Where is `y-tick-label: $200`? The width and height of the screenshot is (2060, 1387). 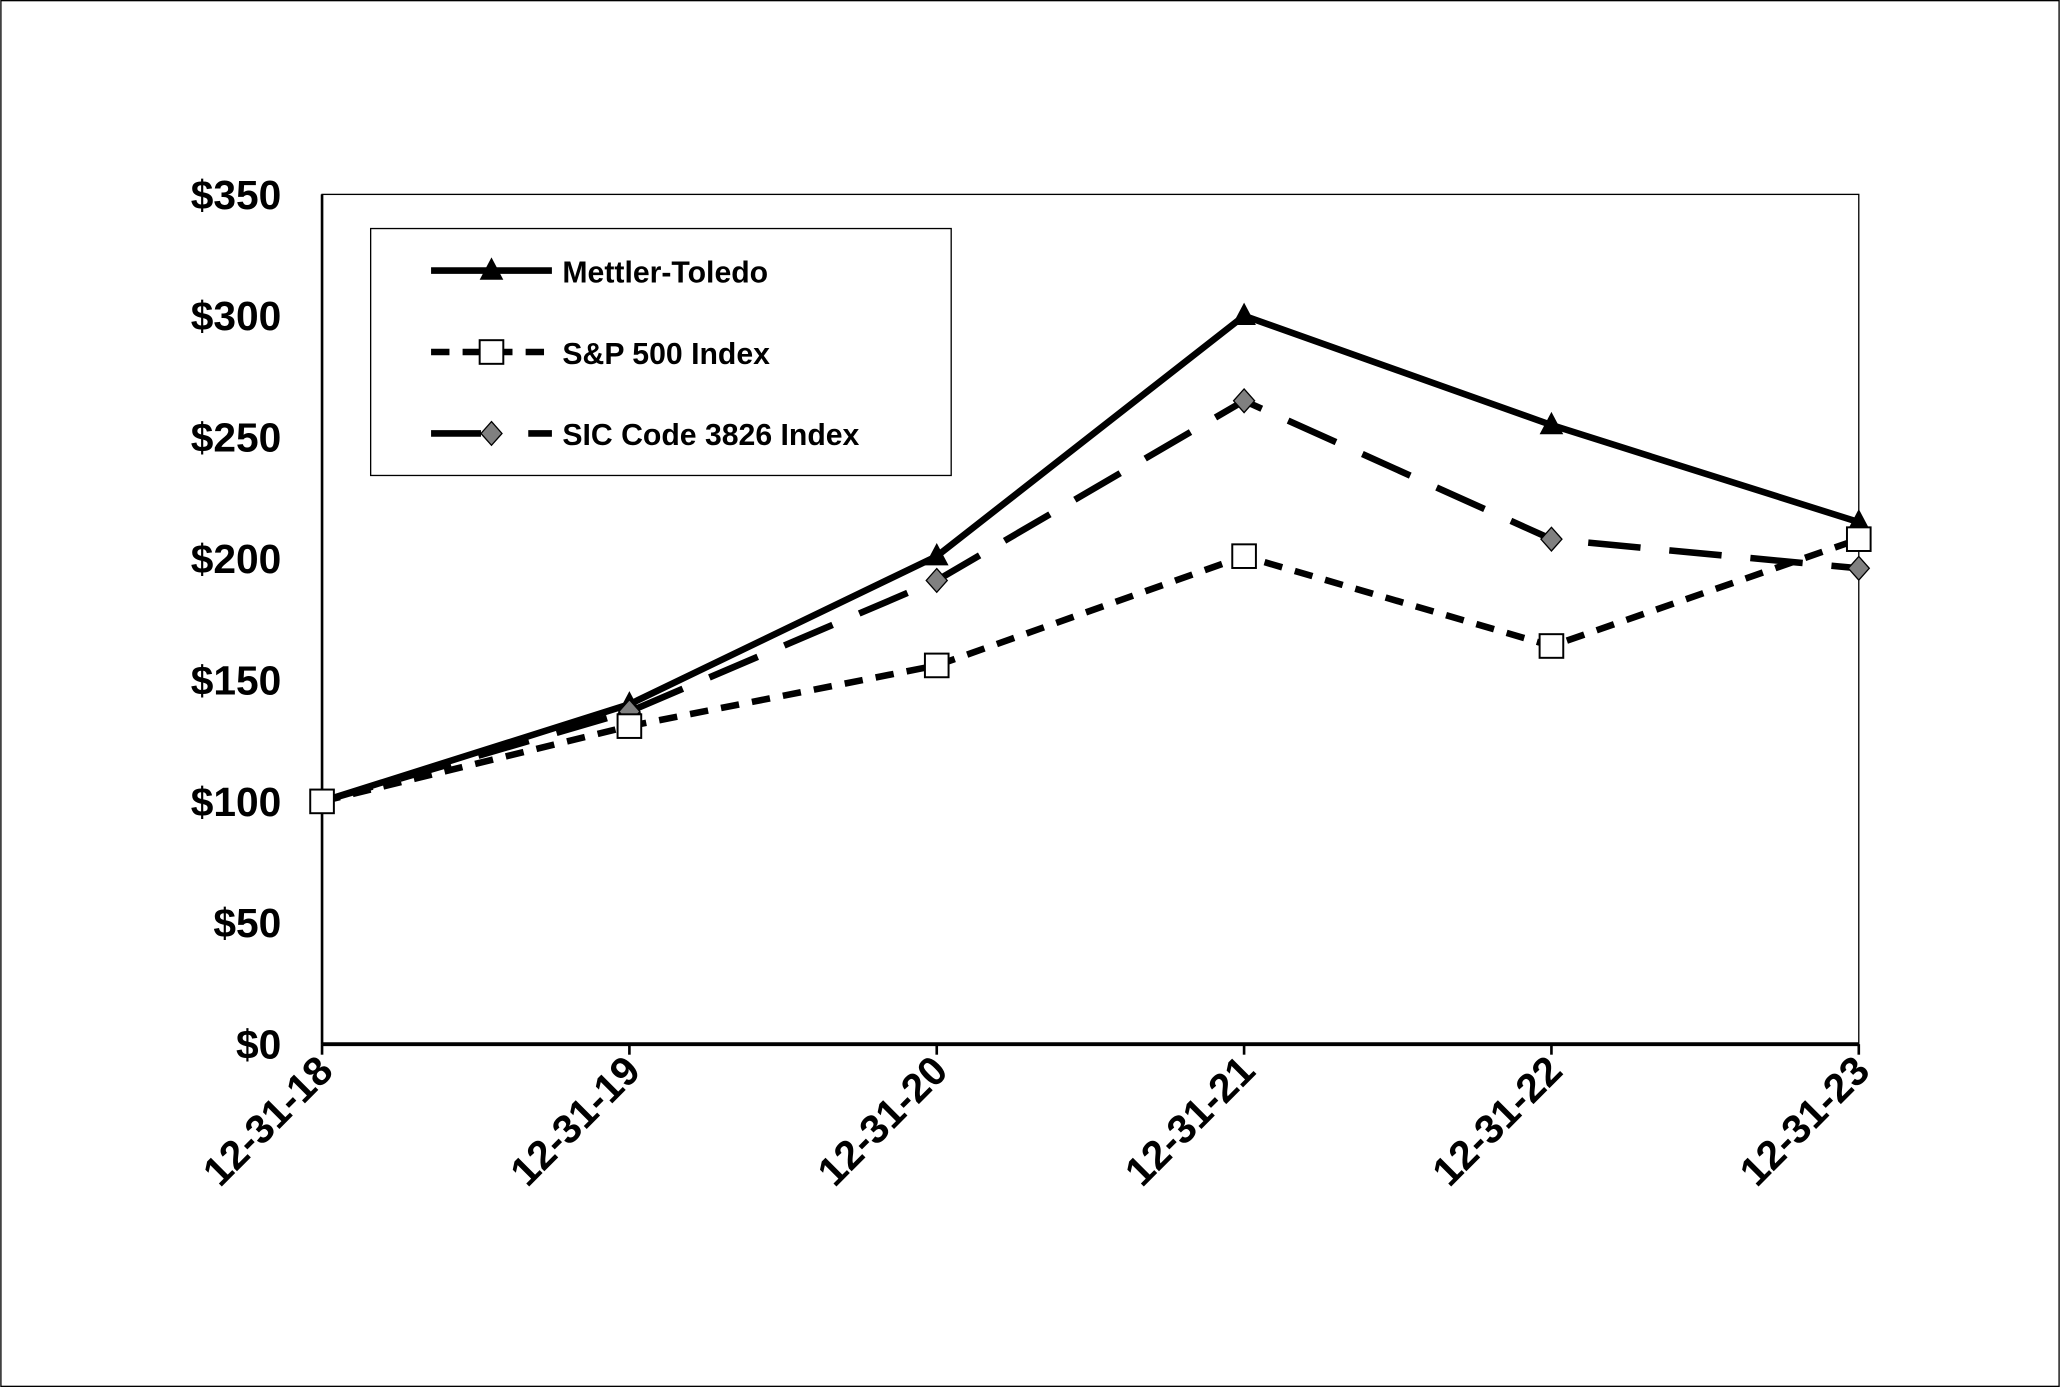
y-tick-label: $200 is located at coordinates (236, 559).